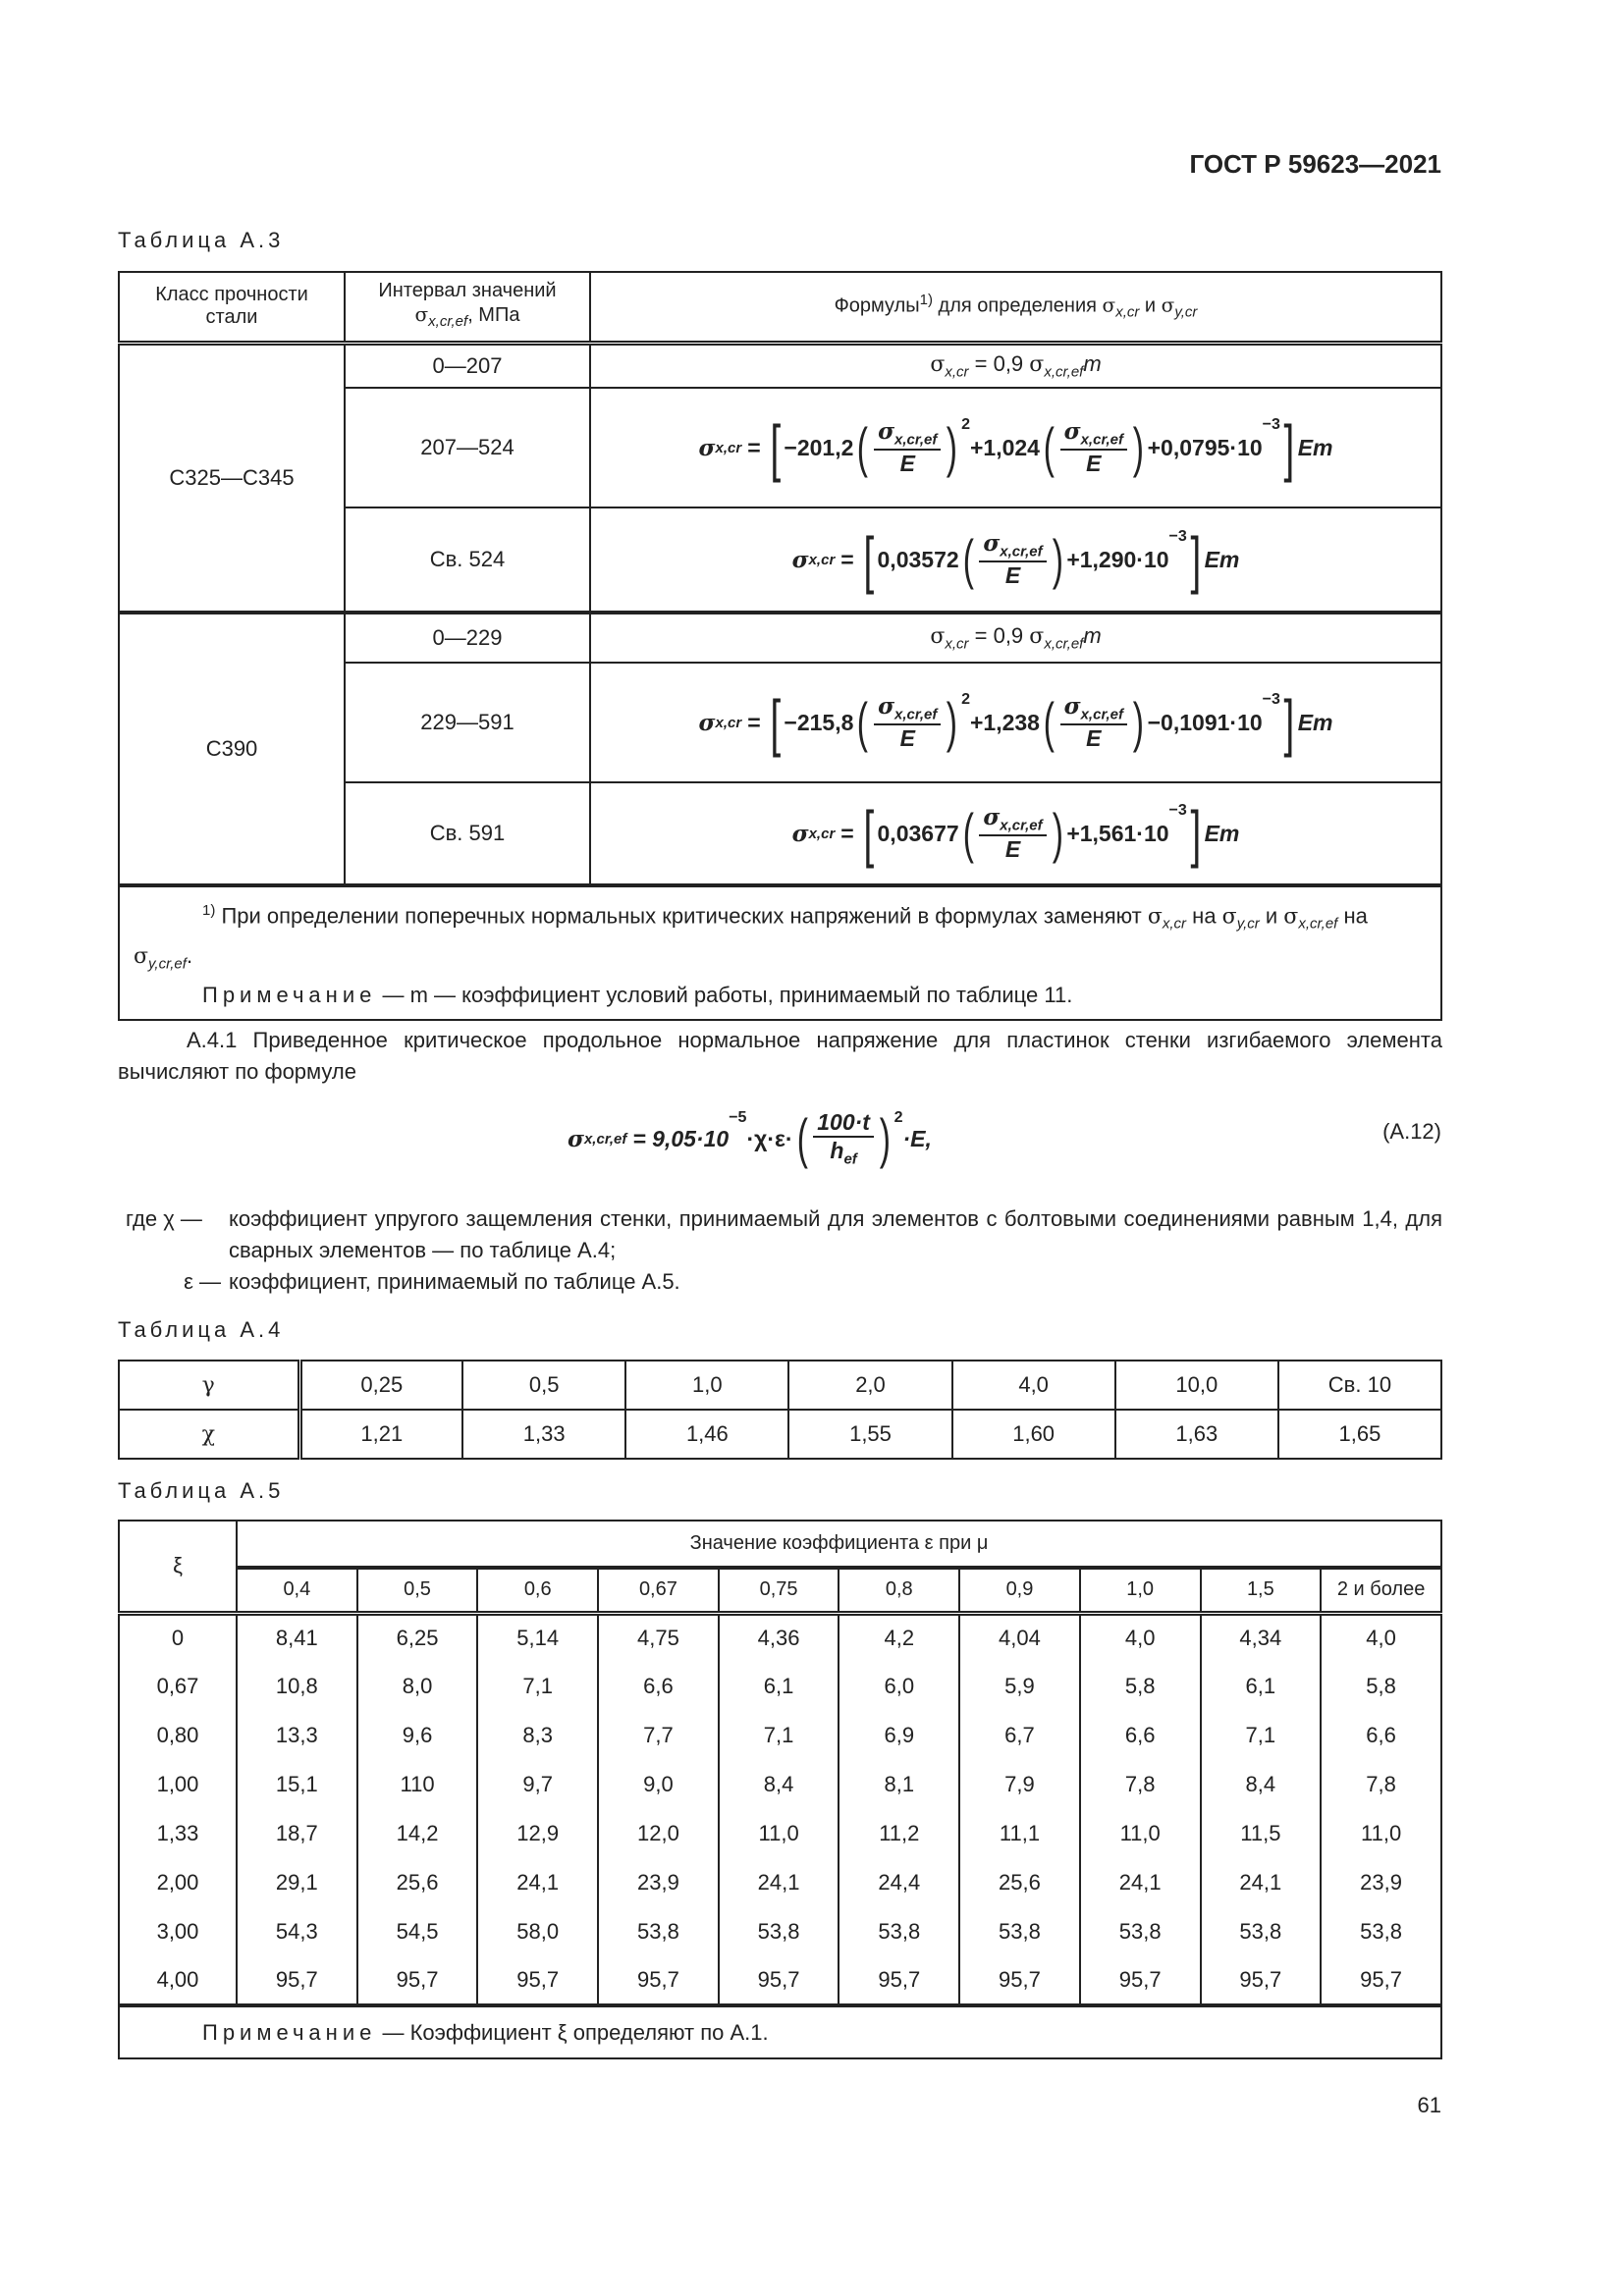 The image size is (1624, 2296). Describe the element at coordinates (538, 1637) in the screenshot. I see `value-cell: 5,14` at that location.